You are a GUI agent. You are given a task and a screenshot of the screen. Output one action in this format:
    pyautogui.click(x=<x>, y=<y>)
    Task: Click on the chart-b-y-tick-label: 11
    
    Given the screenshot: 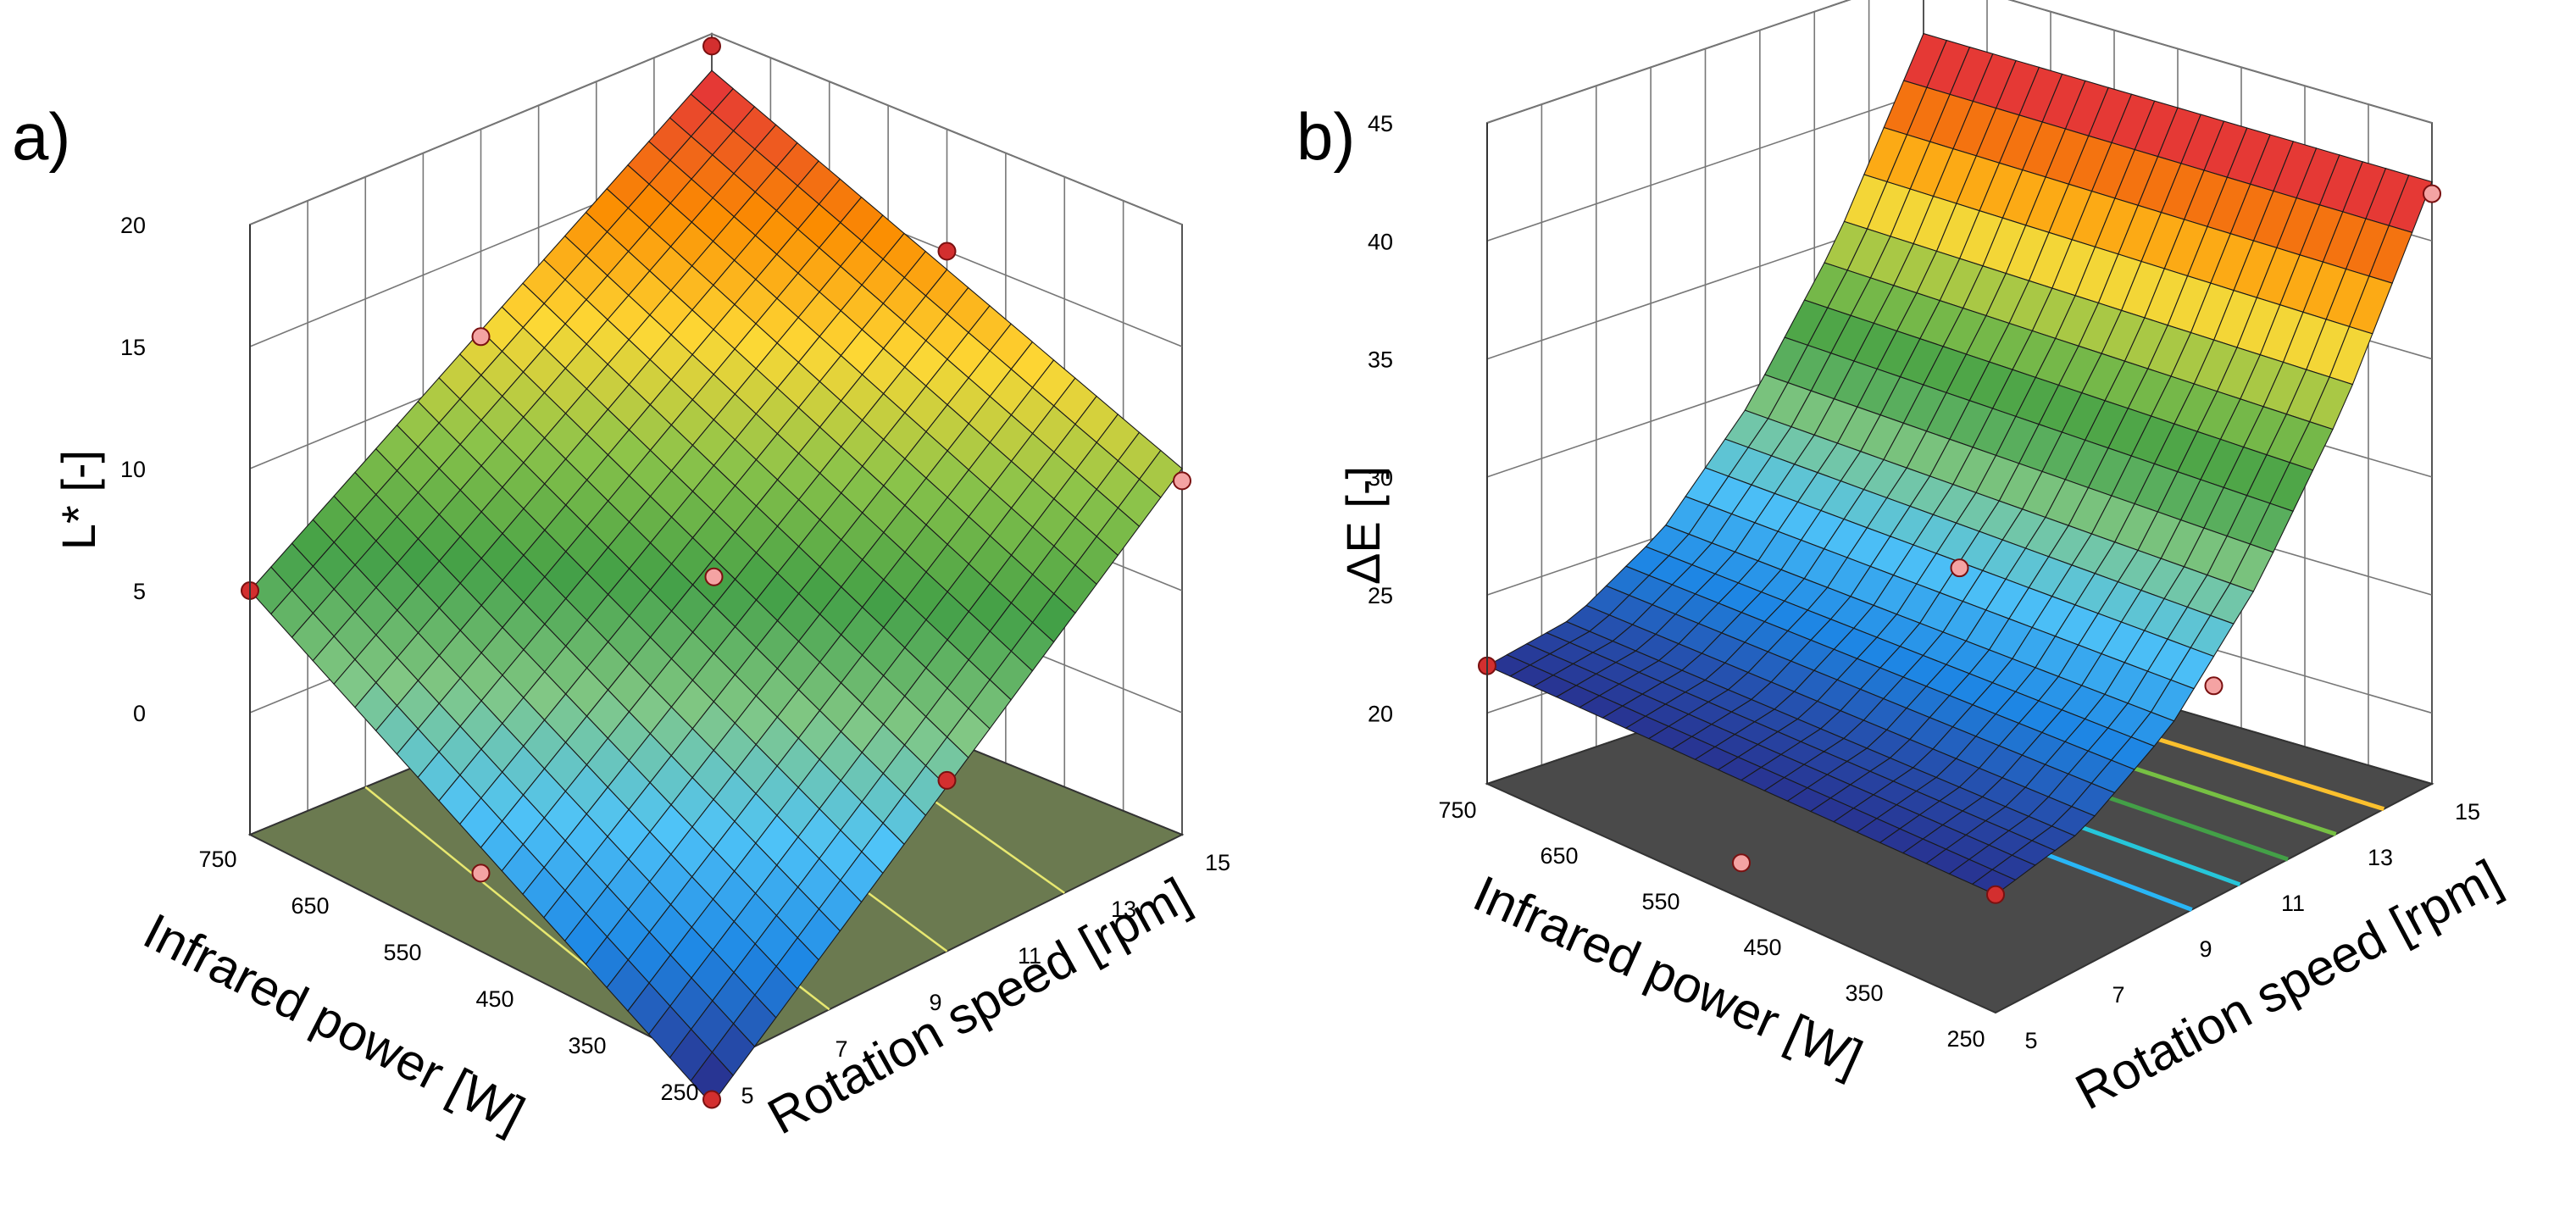 What is the action you would take?
    pyautogui.click(x=2293, y=903)
    